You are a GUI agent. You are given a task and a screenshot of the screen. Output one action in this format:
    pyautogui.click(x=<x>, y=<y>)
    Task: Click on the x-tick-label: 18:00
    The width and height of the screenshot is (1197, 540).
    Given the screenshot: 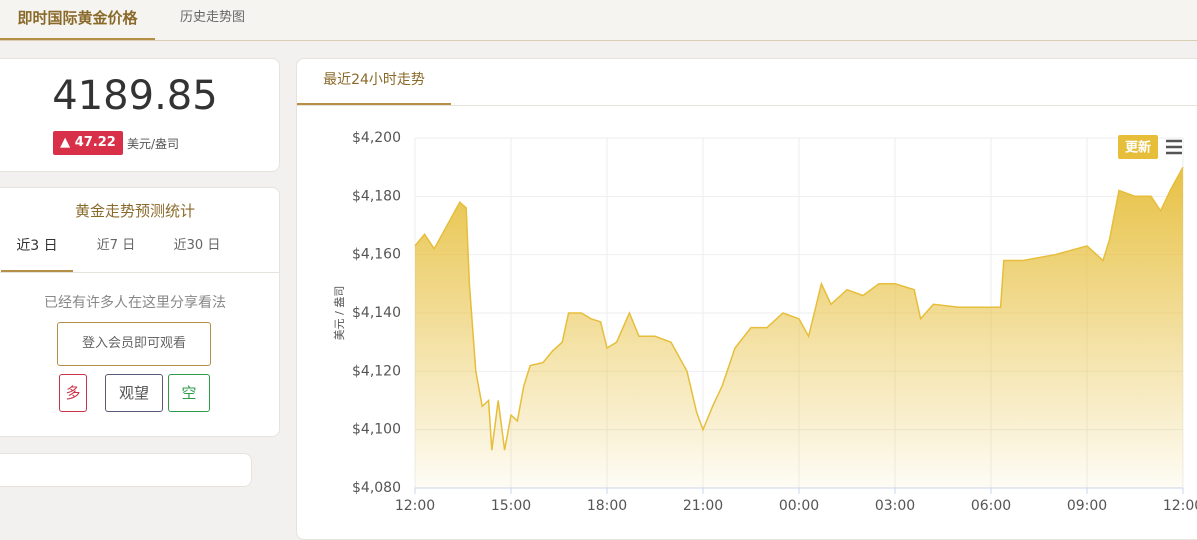 What is the action you would take?
    pyautogui.click(x=607, y=506)
    